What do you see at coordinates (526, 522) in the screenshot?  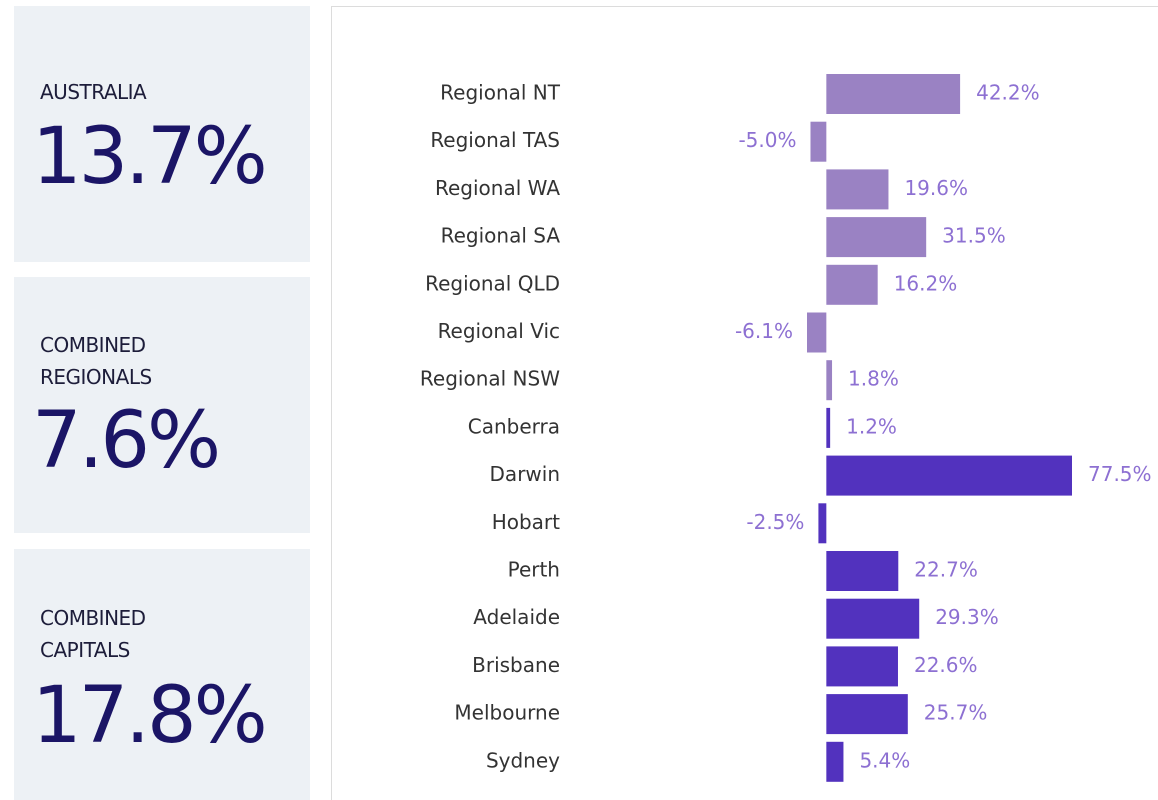 I see `category-label: Hobart` at bounding box center [526, 522].